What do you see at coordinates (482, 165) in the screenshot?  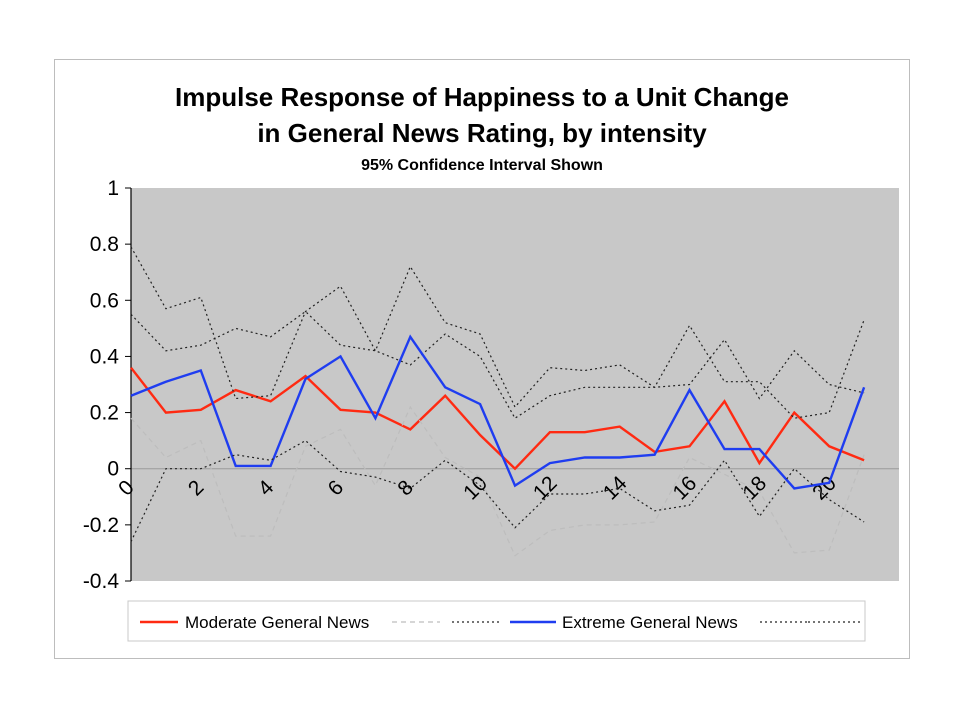 I see `chart-subtitle: 95% Confidence Interval Shown` at bounding box center [482, 165].